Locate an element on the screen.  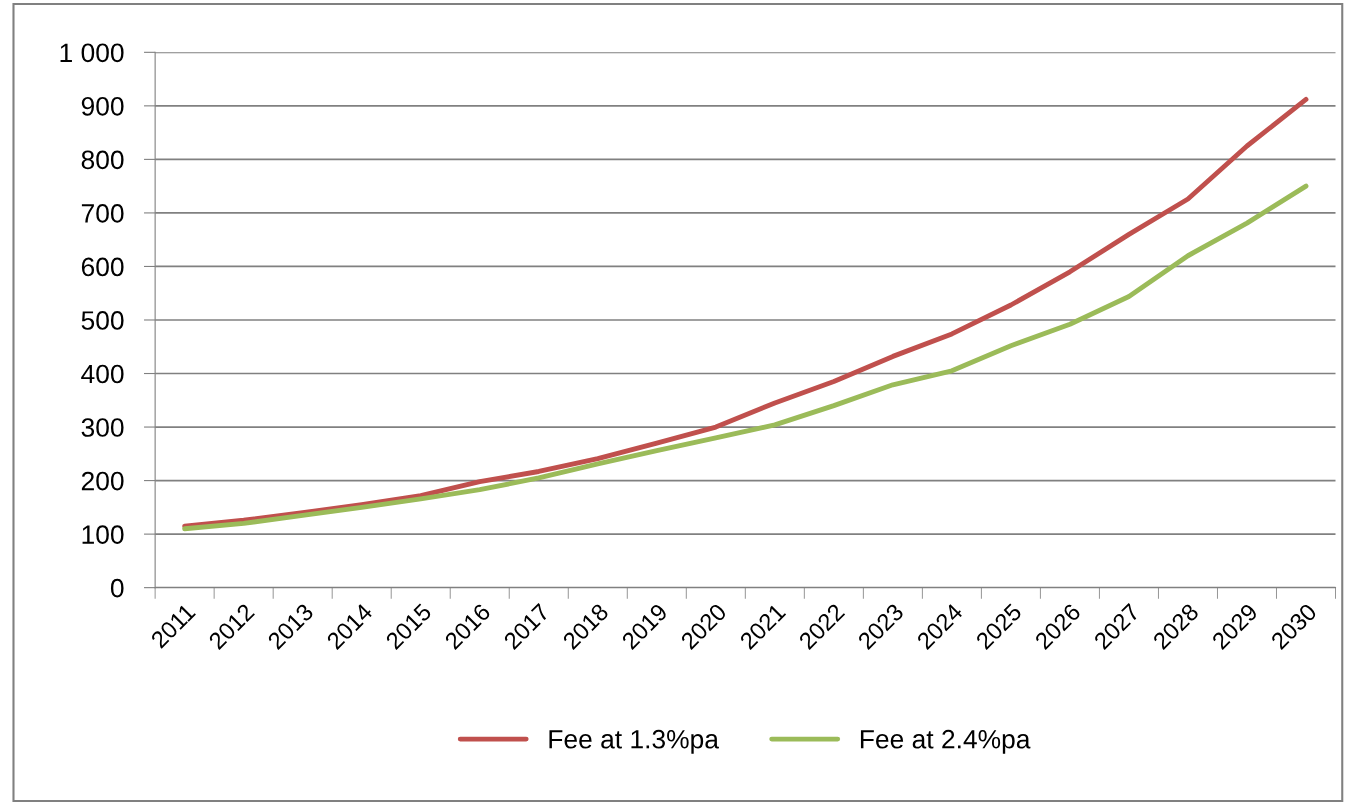
y-tick-label: 700 is located at coordinates (102, 213).